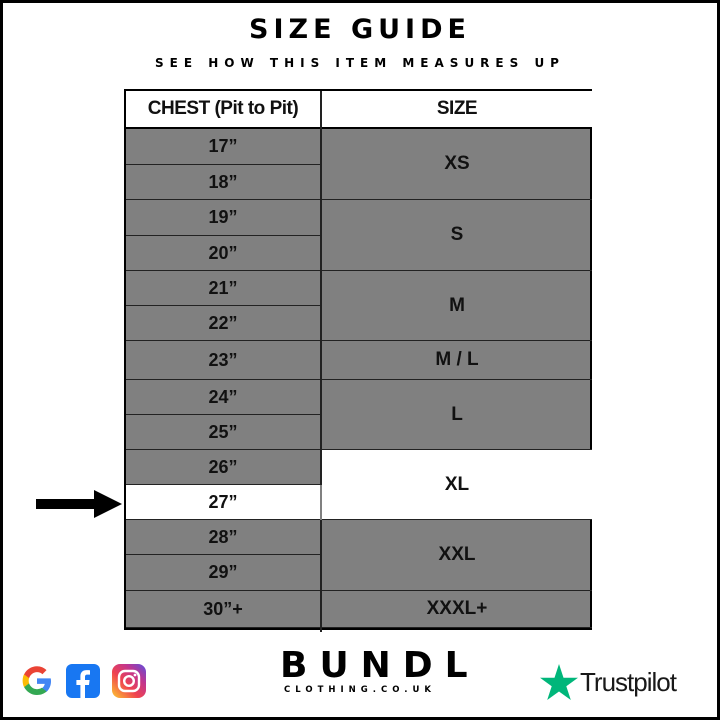 The width and height of the screenshot is (720, 720). Describe the element at coordinates (457, 110) in the screenshot. I see `header-size: SIZE` at that location.